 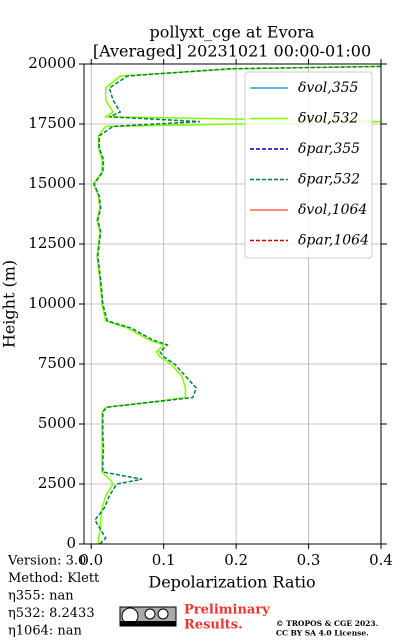 I want to click on chart-title: pollyxt_cge at Evora, so click(x=232, y=32).